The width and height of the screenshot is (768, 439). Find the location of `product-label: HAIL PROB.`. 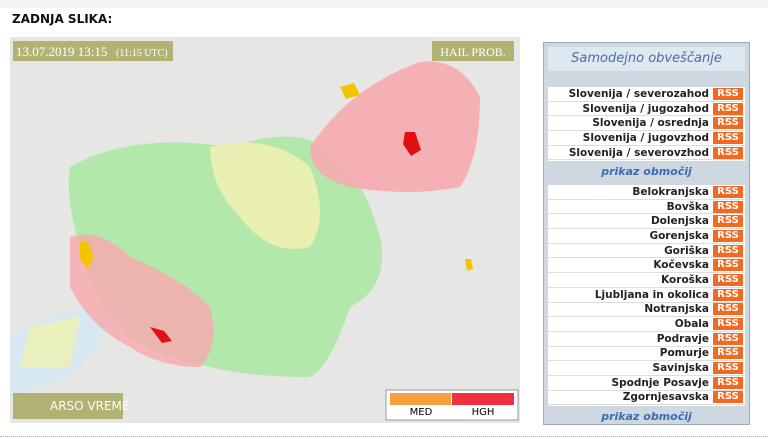

product-label: HAIL PROB. is located at coordinates (473, 52).